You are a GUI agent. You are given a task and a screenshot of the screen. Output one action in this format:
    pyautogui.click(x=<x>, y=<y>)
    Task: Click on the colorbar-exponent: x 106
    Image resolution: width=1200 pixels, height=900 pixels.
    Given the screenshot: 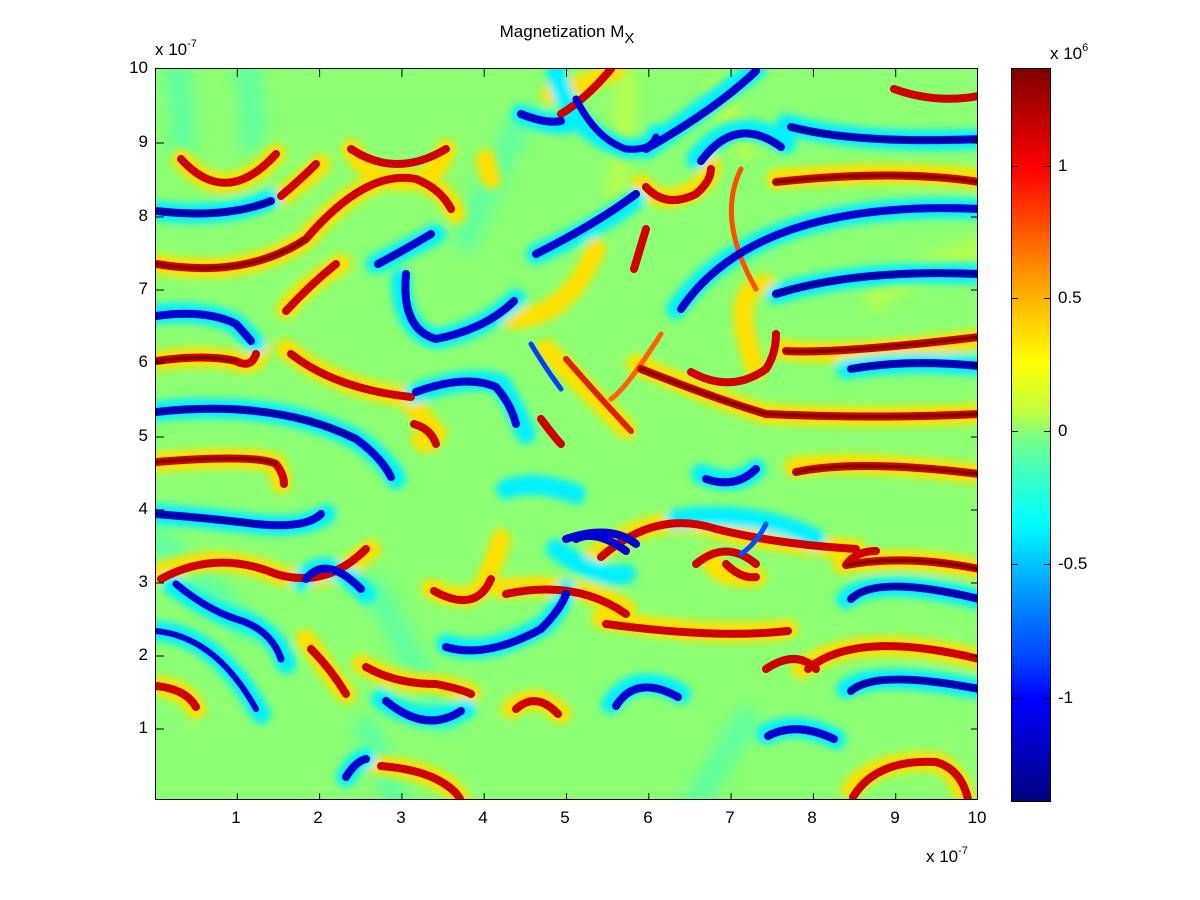 What is the action you would take?
    pyautogui.click(x=1069, y=52)
    